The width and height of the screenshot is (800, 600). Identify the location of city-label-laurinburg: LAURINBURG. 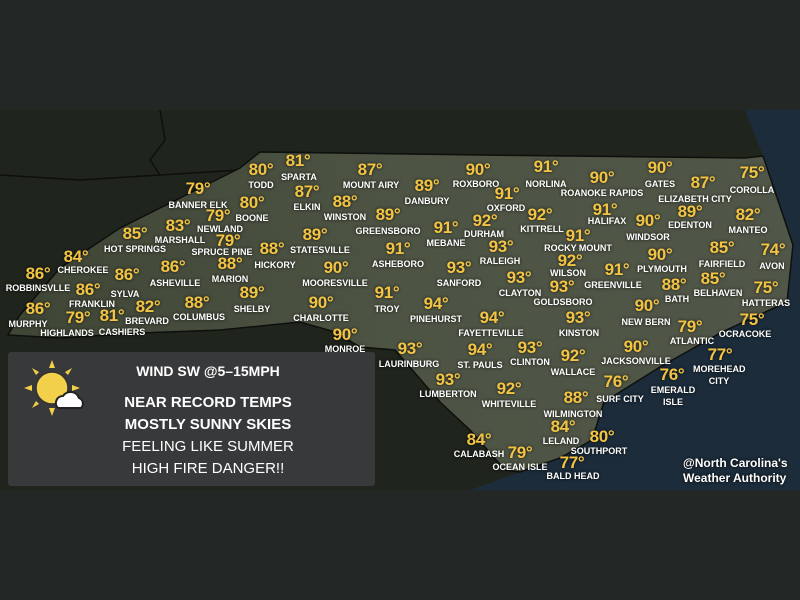
(409, 364).